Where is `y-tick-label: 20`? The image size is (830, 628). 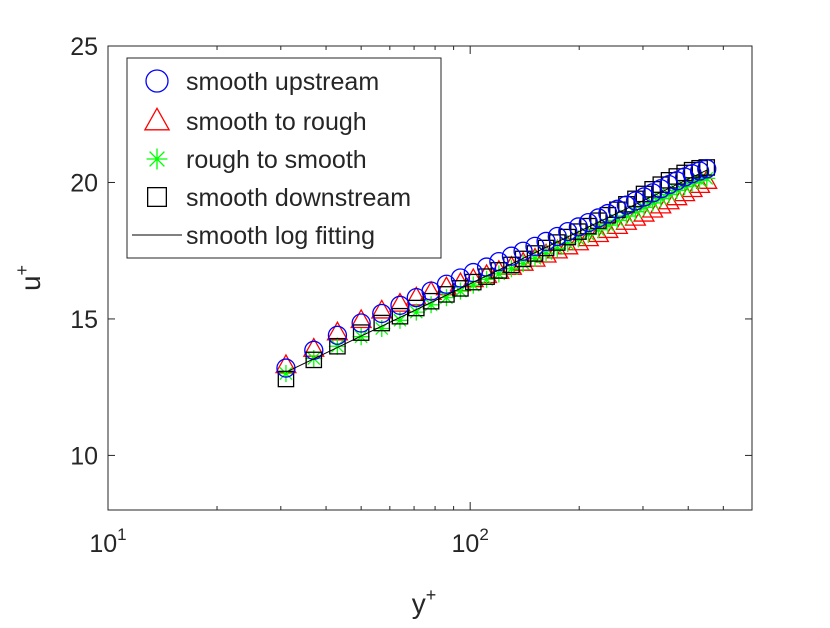 y-tick-label: 20 is located at coordinates (84, 183).